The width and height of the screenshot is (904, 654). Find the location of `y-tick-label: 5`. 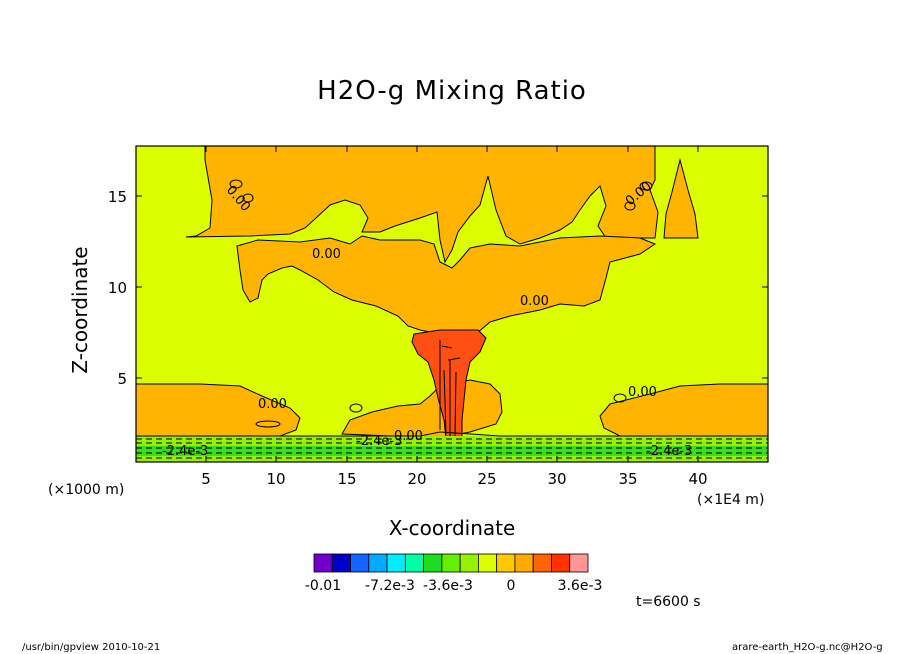

y-tick-label: 5 is located at coordinates (122, 379).